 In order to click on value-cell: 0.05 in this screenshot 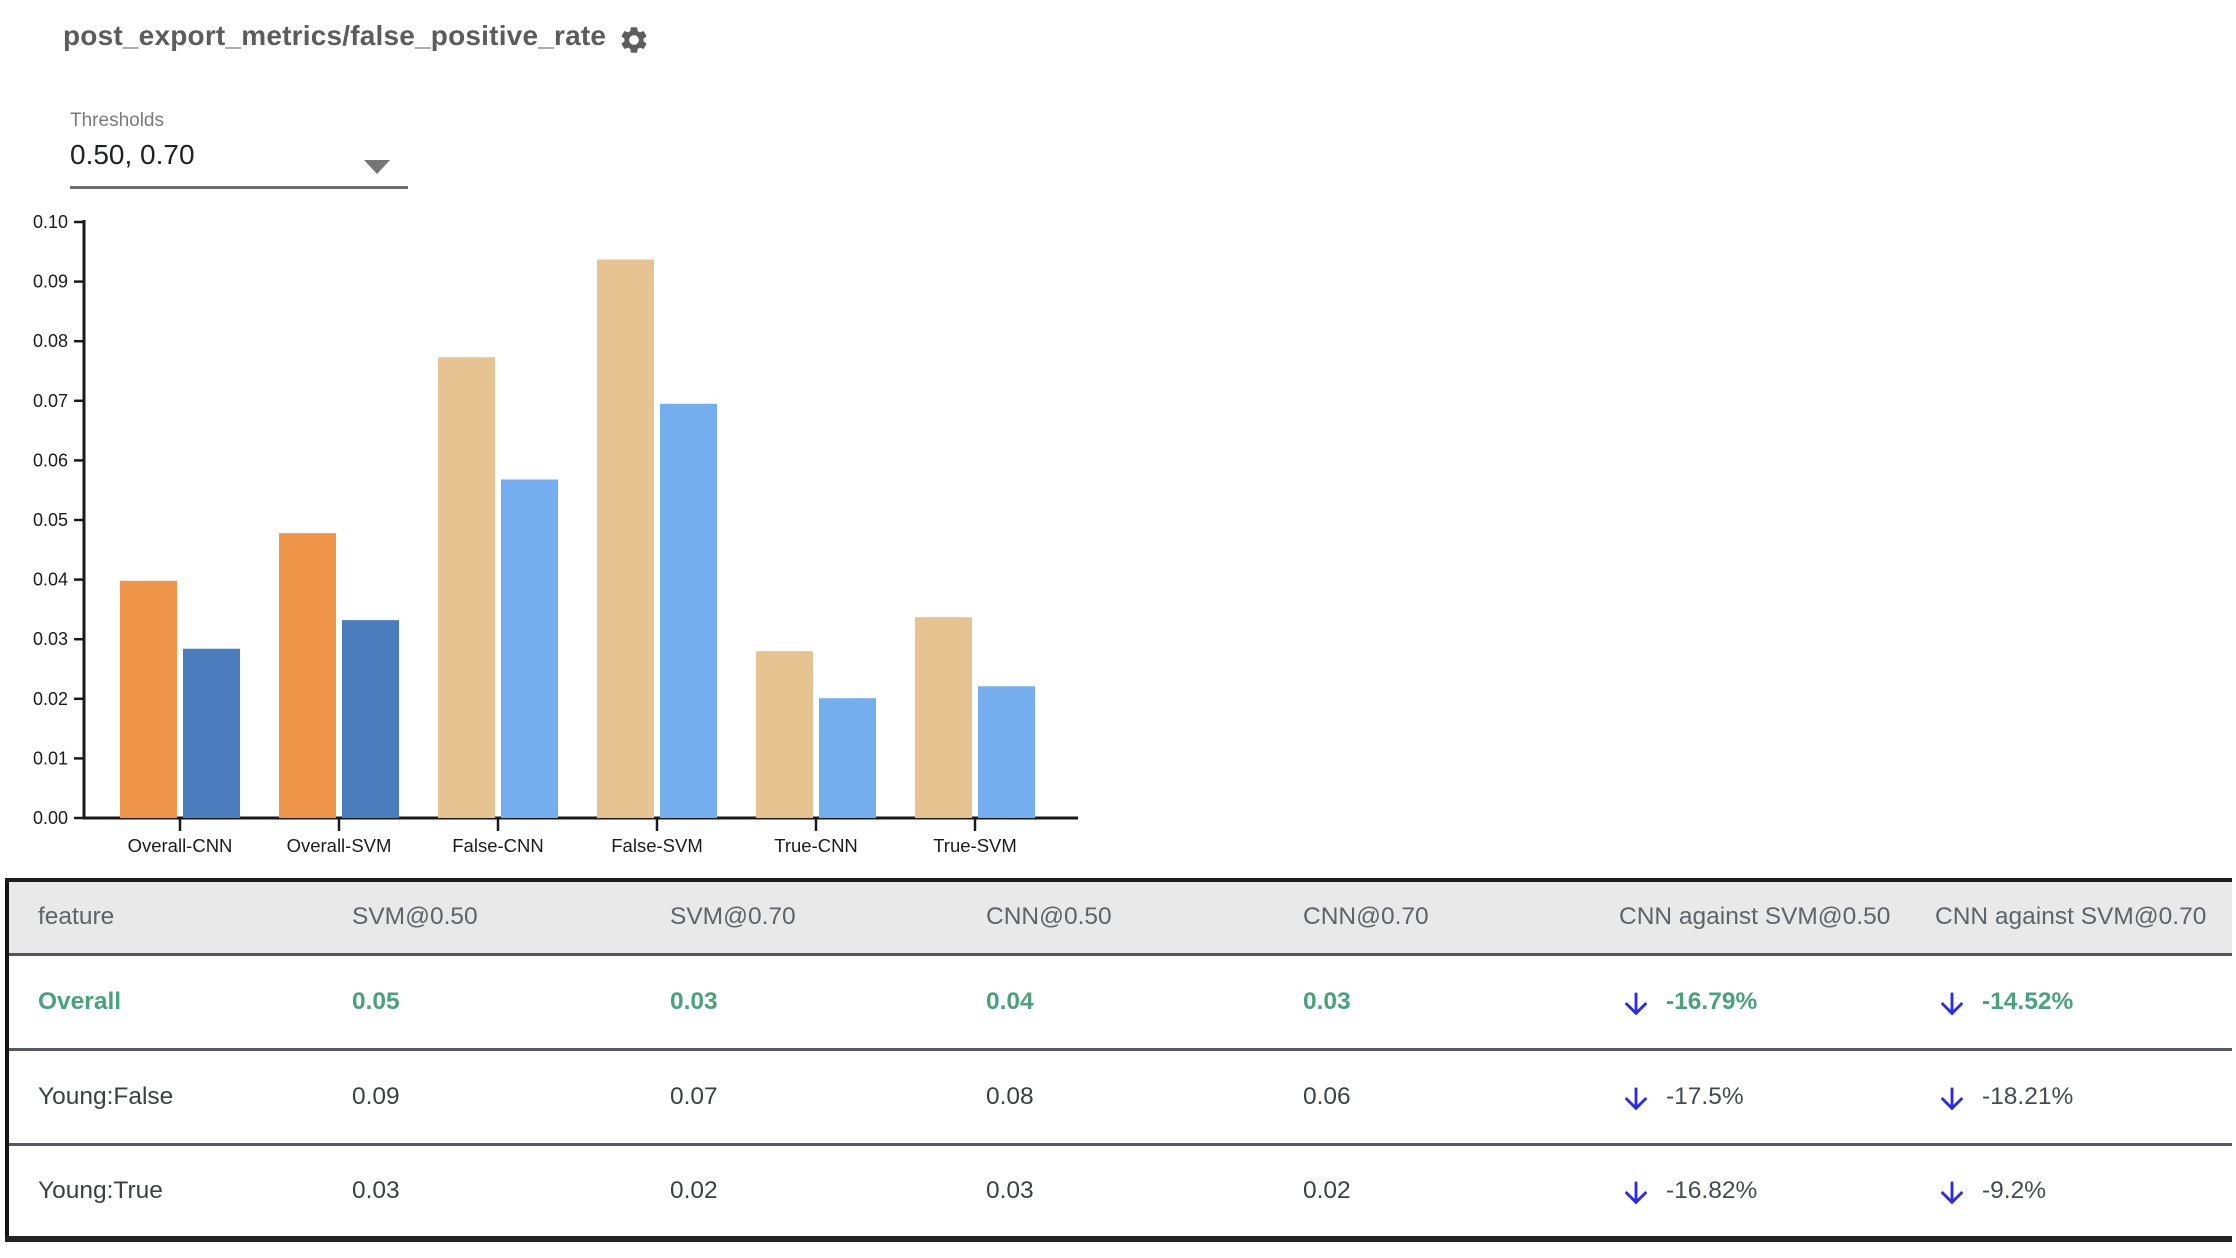, I will do `click(376, 1001)`.